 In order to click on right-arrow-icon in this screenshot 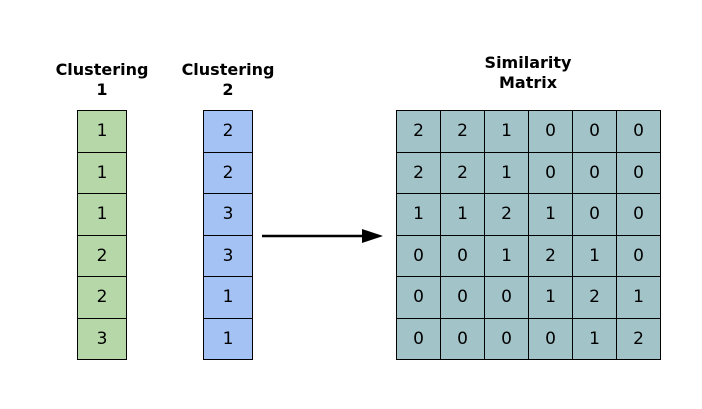, I will do `click(322, 236)`.